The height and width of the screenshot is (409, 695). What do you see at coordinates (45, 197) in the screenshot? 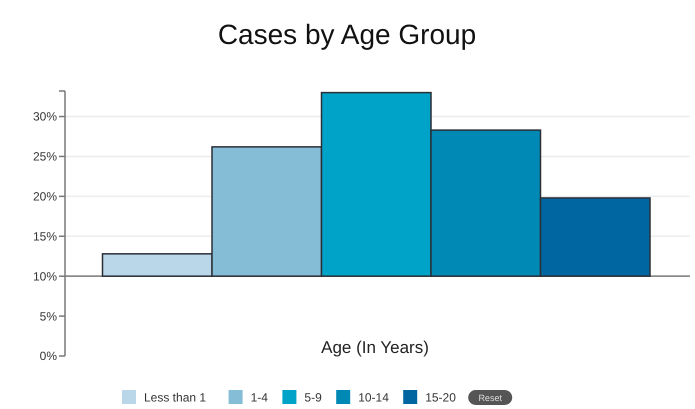
I see `y-tick-label: 20%` at bounding box center [45, 197].